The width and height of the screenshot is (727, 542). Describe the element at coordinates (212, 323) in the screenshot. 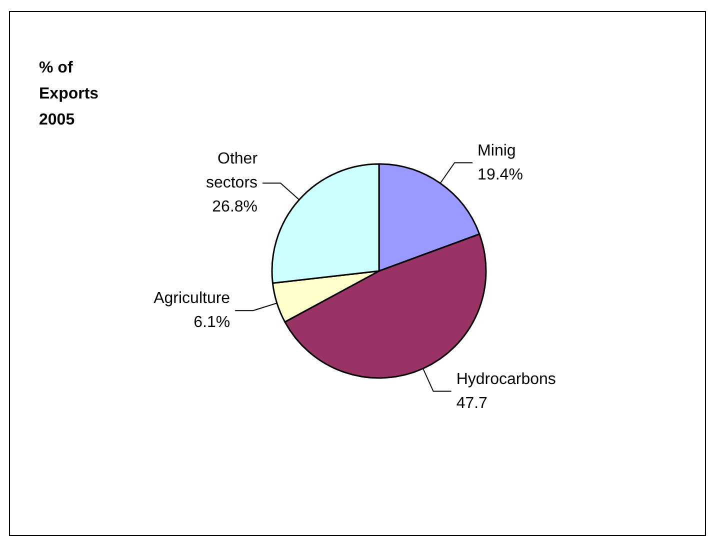

I see `data-label: 6.1%` at that location.